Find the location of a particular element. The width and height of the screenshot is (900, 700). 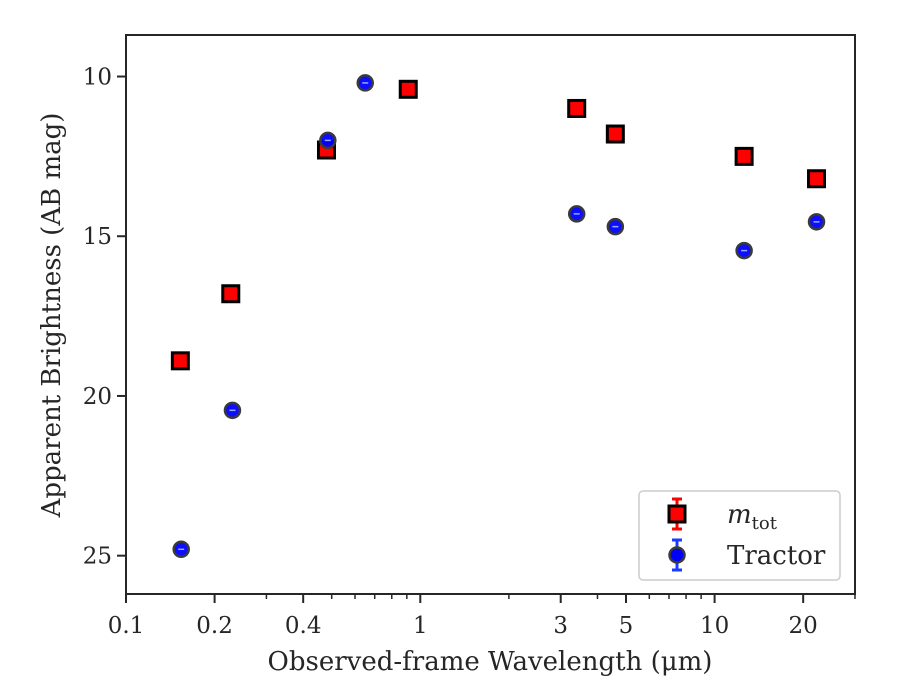

legend-label: Tractor is located at coordinates (776, 556).